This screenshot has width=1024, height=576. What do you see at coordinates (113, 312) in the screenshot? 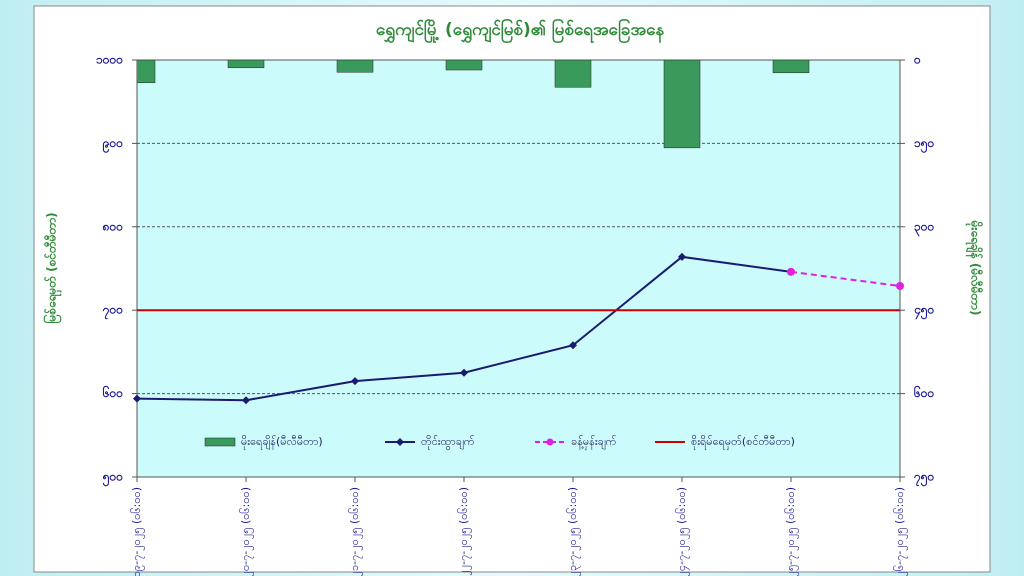
I see `y-tick-label: ၇၀၀` at bounding box center [113, 312].